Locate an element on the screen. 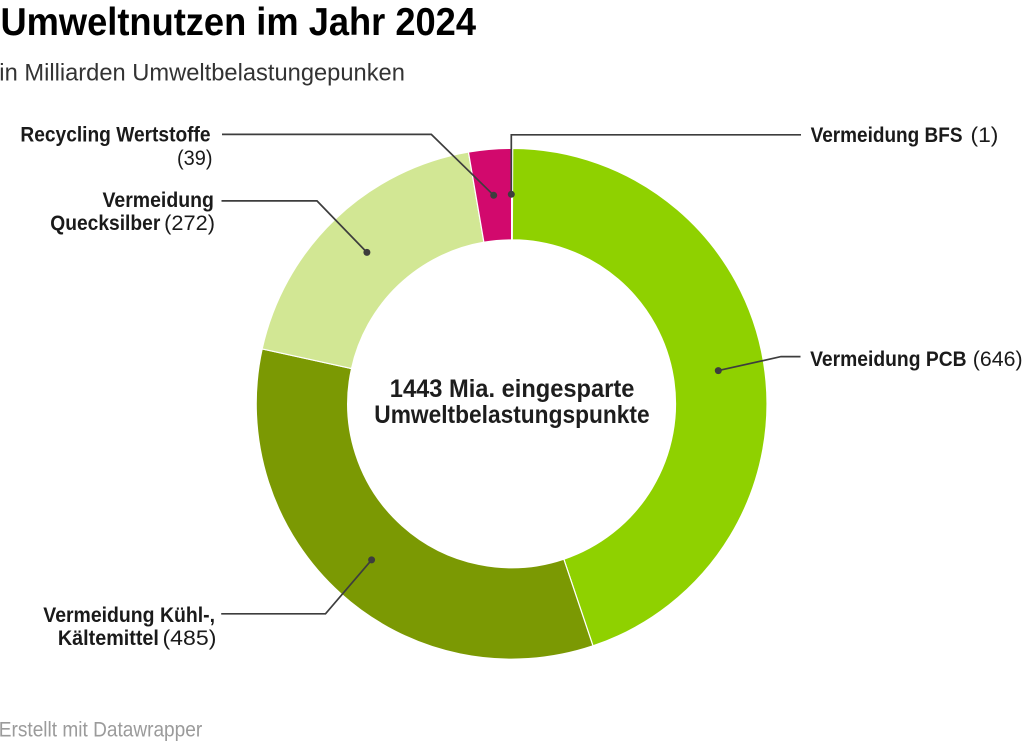 The width and height of the screenshot is (1024, 742). svg-text: Umweltbelastungspunkte is located at coordinates (511, 415).